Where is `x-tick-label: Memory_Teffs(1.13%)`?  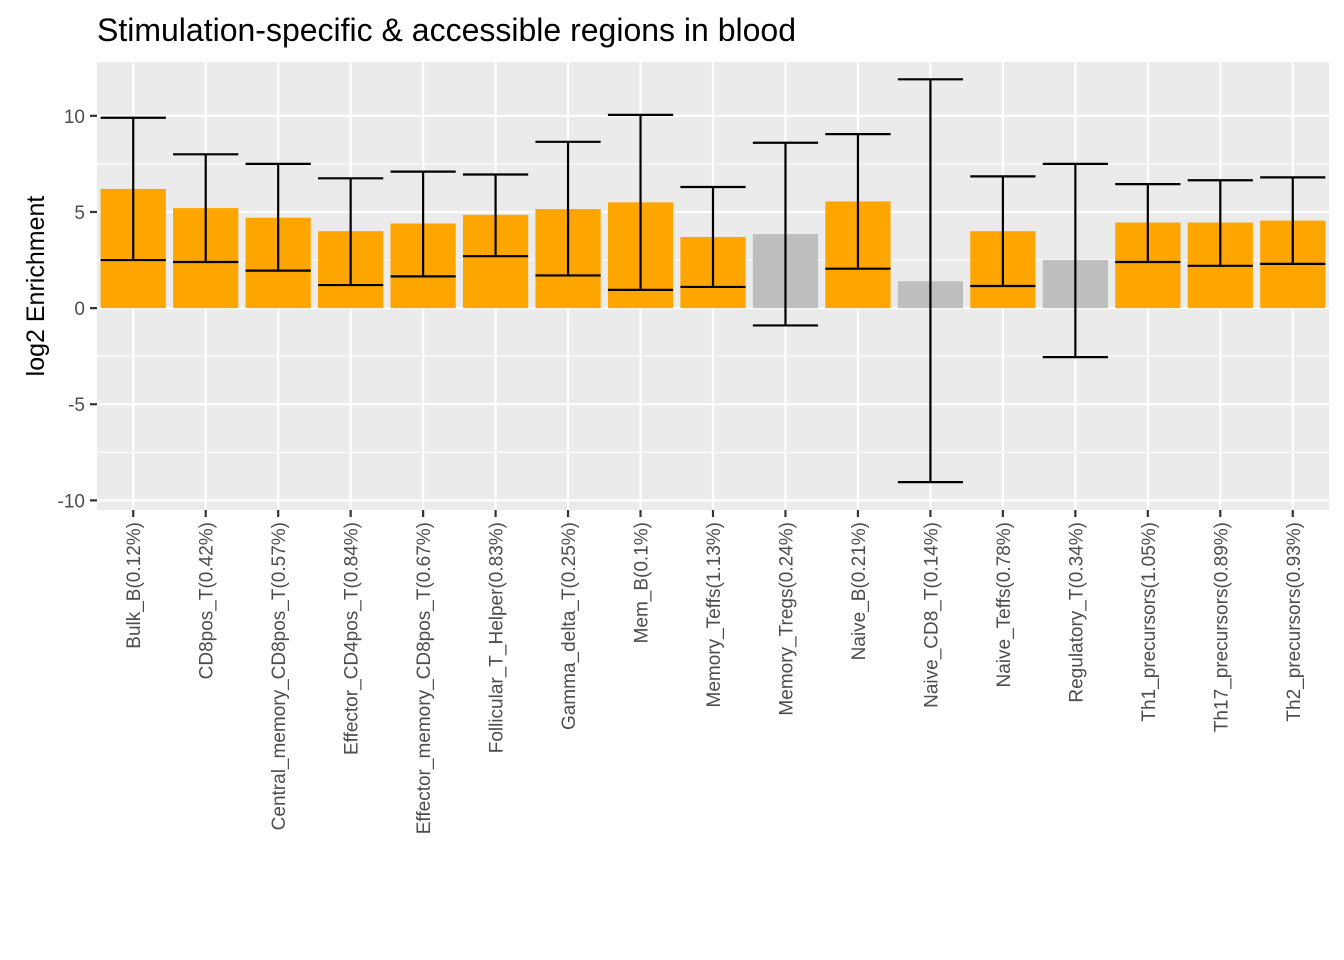 x-tick-label: Memory_Teffs(1.13%) is located at coordinates (714, 615).